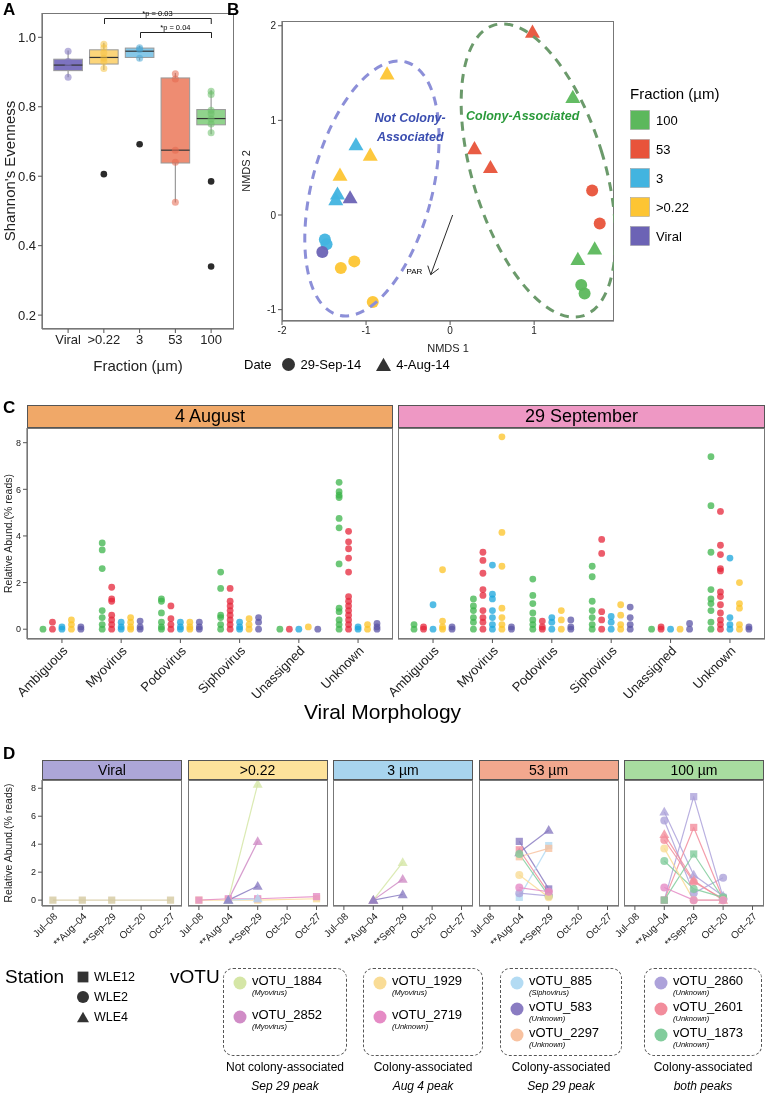 The height and width of the screenshot is (1103, 765). I want to click on y-axis-title: Shannon's Evenness, so click(10, 171).